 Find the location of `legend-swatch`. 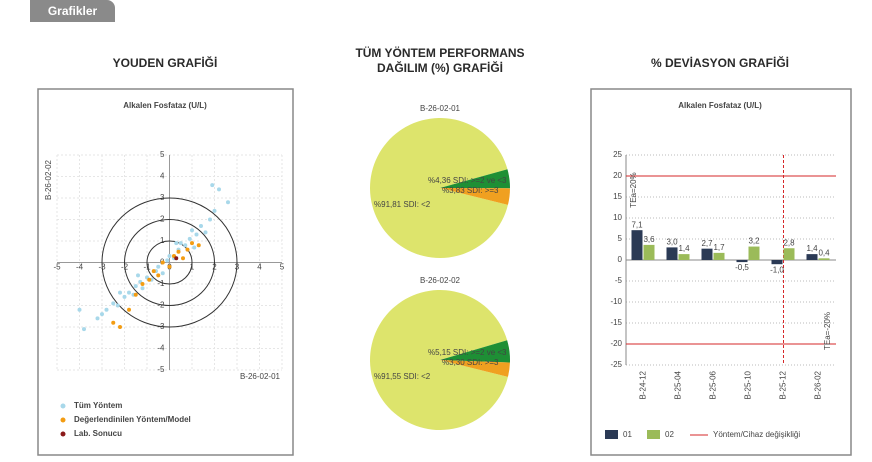

legend-swatch is located at coordinates (611, 434).